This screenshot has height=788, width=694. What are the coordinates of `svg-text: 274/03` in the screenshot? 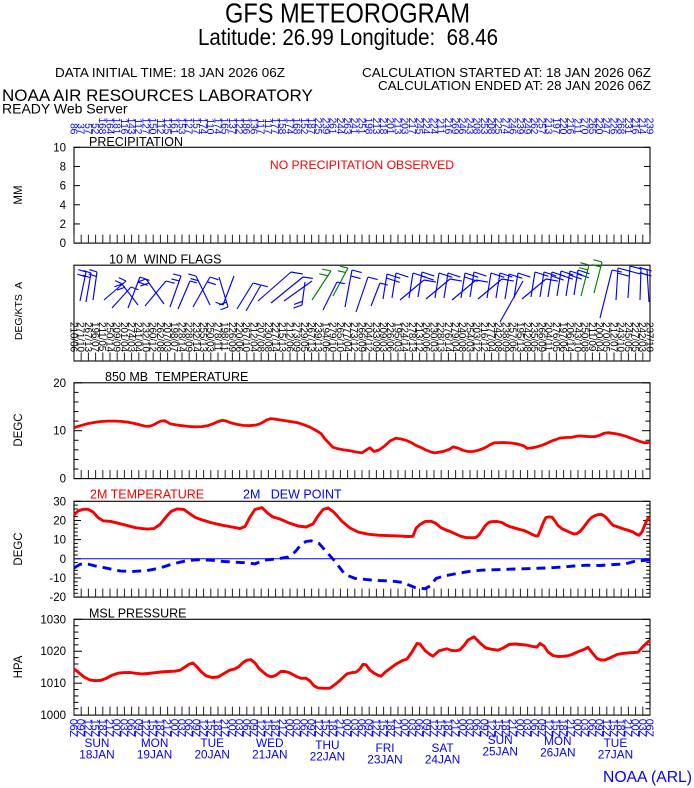 It's located at (130, 337).